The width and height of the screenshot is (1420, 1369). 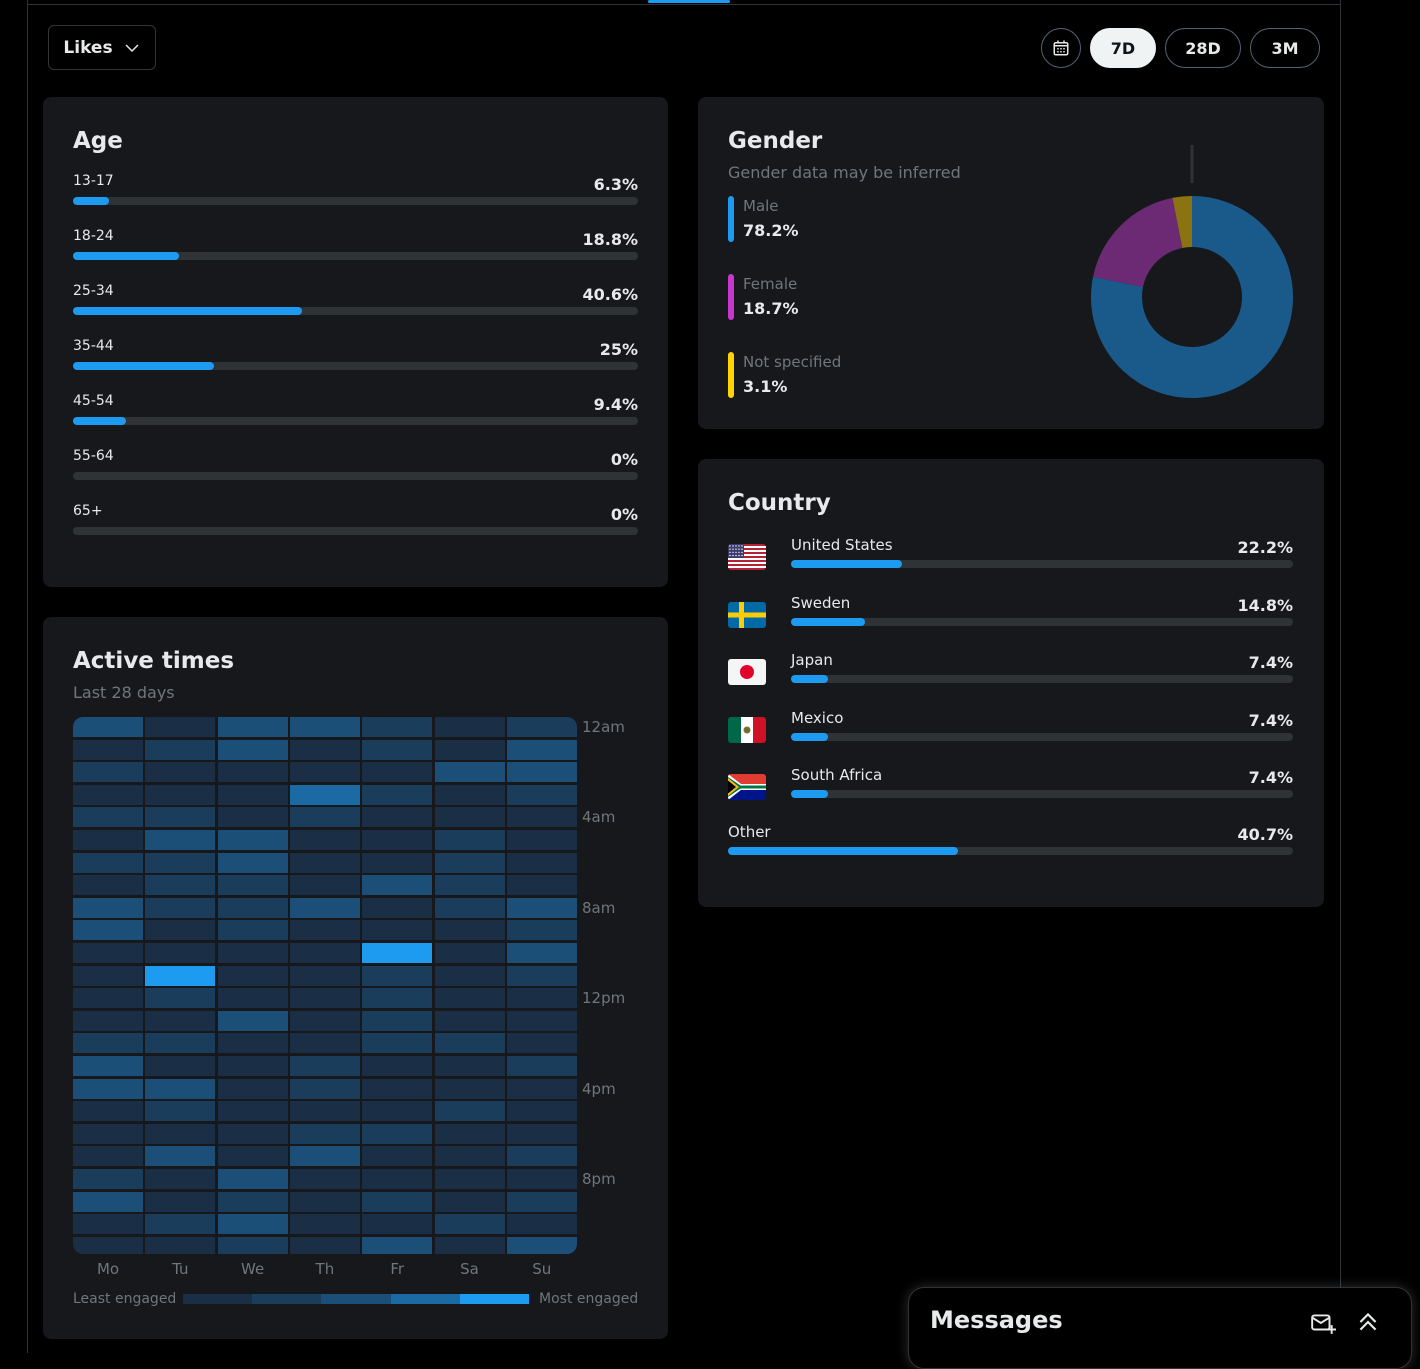 What do you see at coordinates (1123, 48) in the screenshot?
I see `range-7d-button: 7D` at bounding box center [1123, 48].